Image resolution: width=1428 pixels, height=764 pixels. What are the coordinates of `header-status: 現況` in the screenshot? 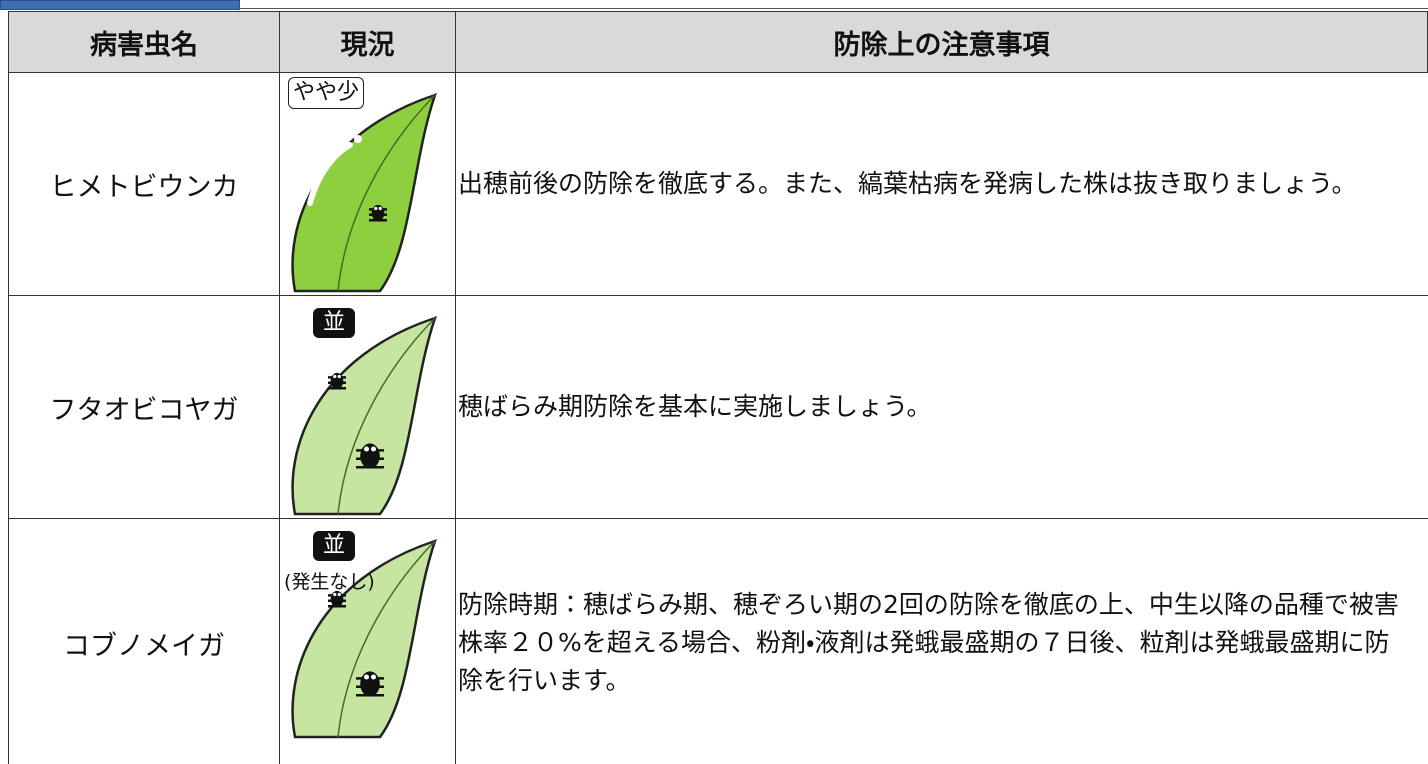 It's located at (367, 42).